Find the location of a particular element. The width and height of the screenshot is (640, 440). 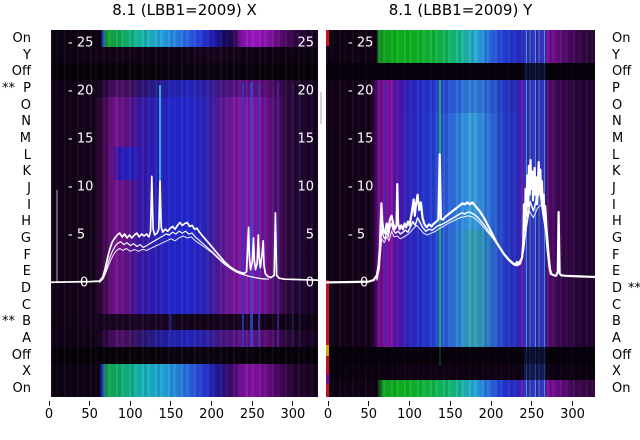

row-label-left-d-15: D is located at coordinates (25, 289).